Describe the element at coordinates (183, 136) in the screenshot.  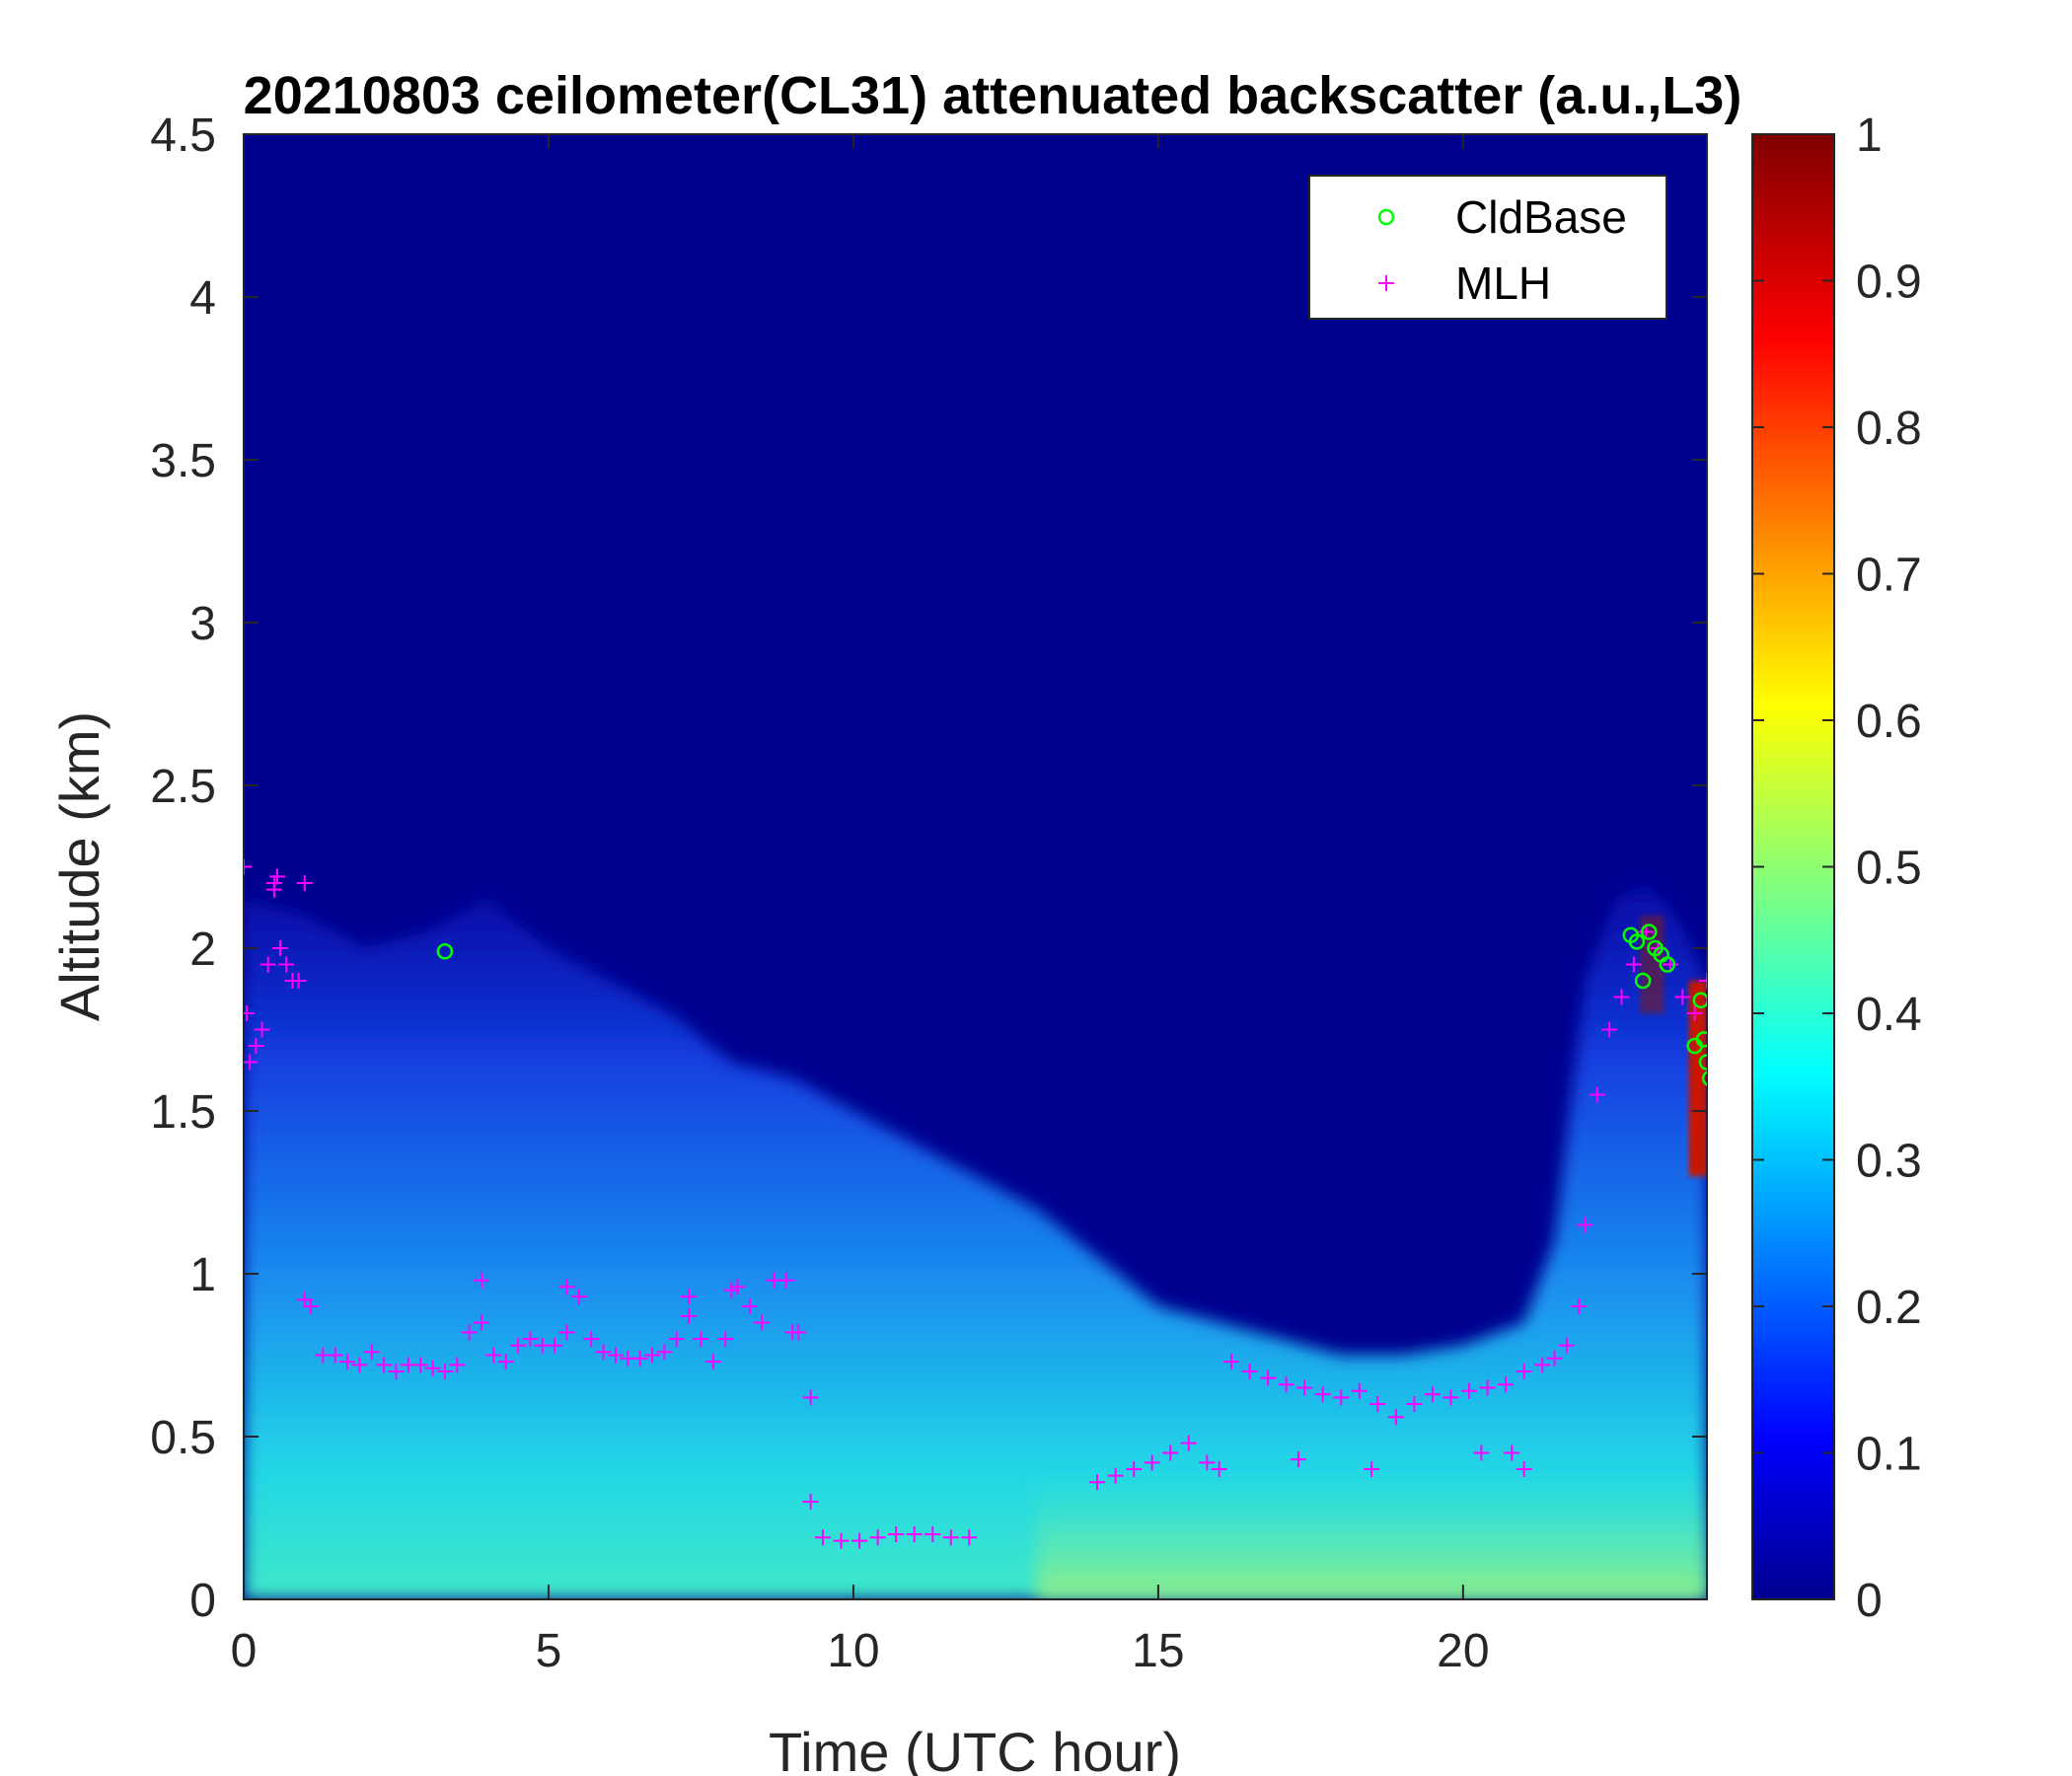
I see `y-tick-label: 4.5` at that location.